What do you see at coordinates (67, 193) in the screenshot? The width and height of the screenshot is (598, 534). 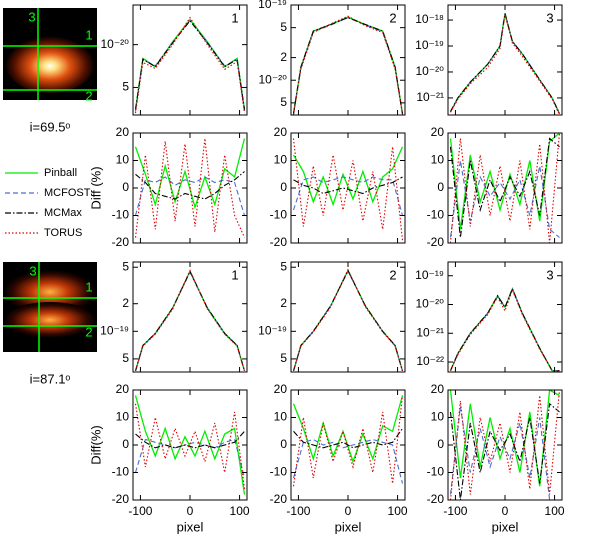 I see `legend-label: MCFOST` at bounding box center [67, 193].